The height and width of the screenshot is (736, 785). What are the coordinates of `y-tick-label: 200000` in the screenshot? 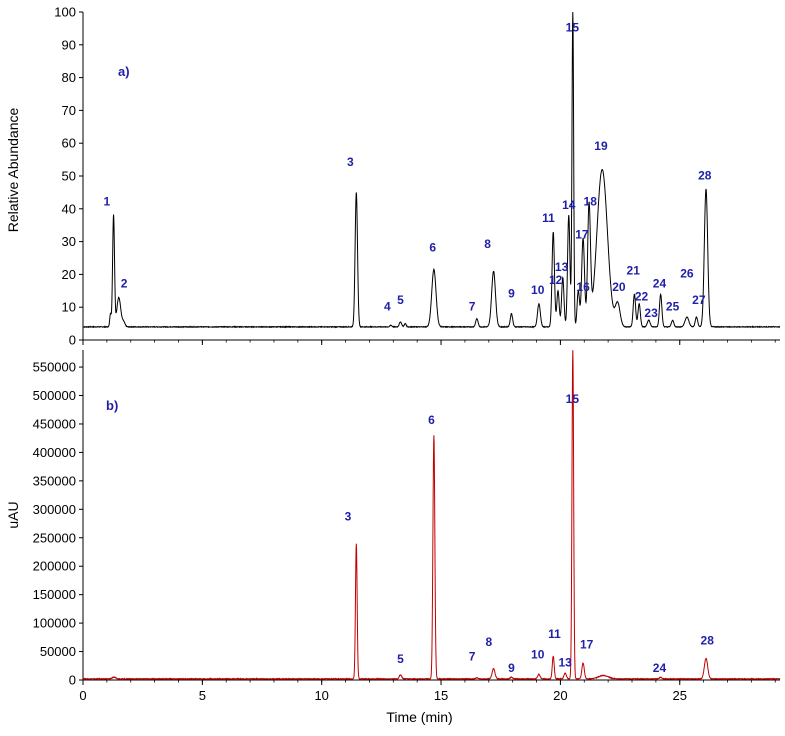 It's located at (54, 566).